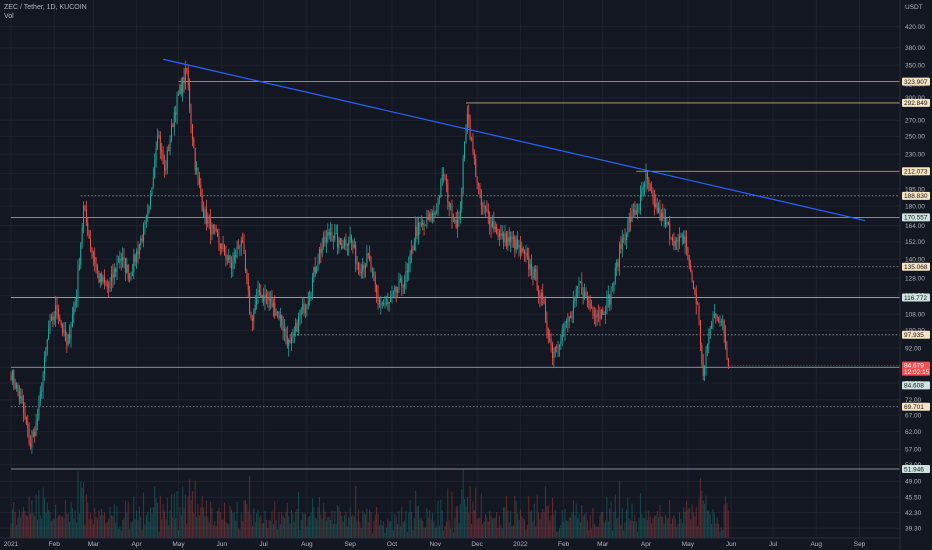  I want to click on price-tick-label: 128.00, so click(915, 278).